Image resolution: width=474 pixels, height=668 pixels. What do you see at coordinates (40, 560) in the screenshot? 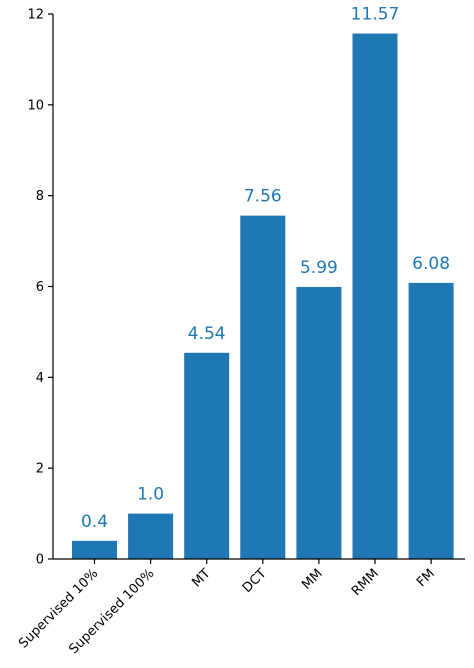
I see `y-tick-label: 0` at bounding box center [40, 560].